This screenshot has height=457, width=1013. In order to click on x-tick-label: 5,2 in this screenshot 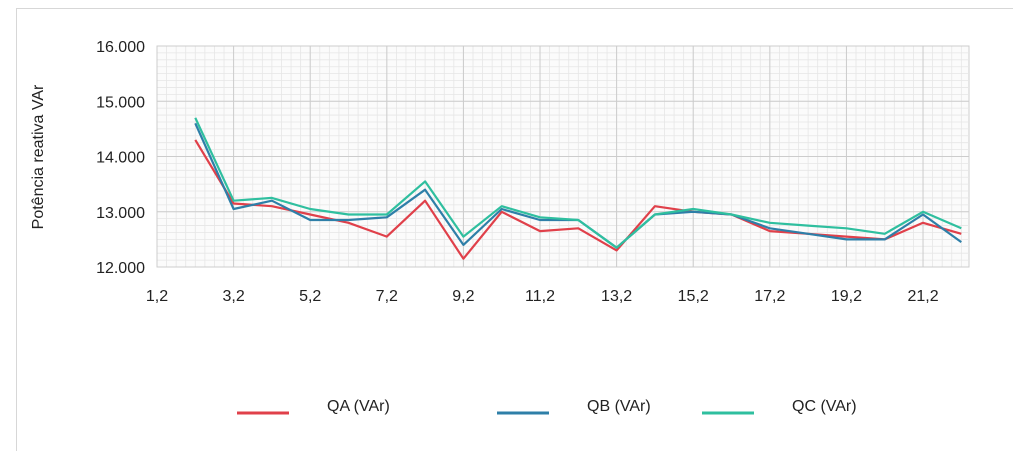, I will do `click(310, 296)`.